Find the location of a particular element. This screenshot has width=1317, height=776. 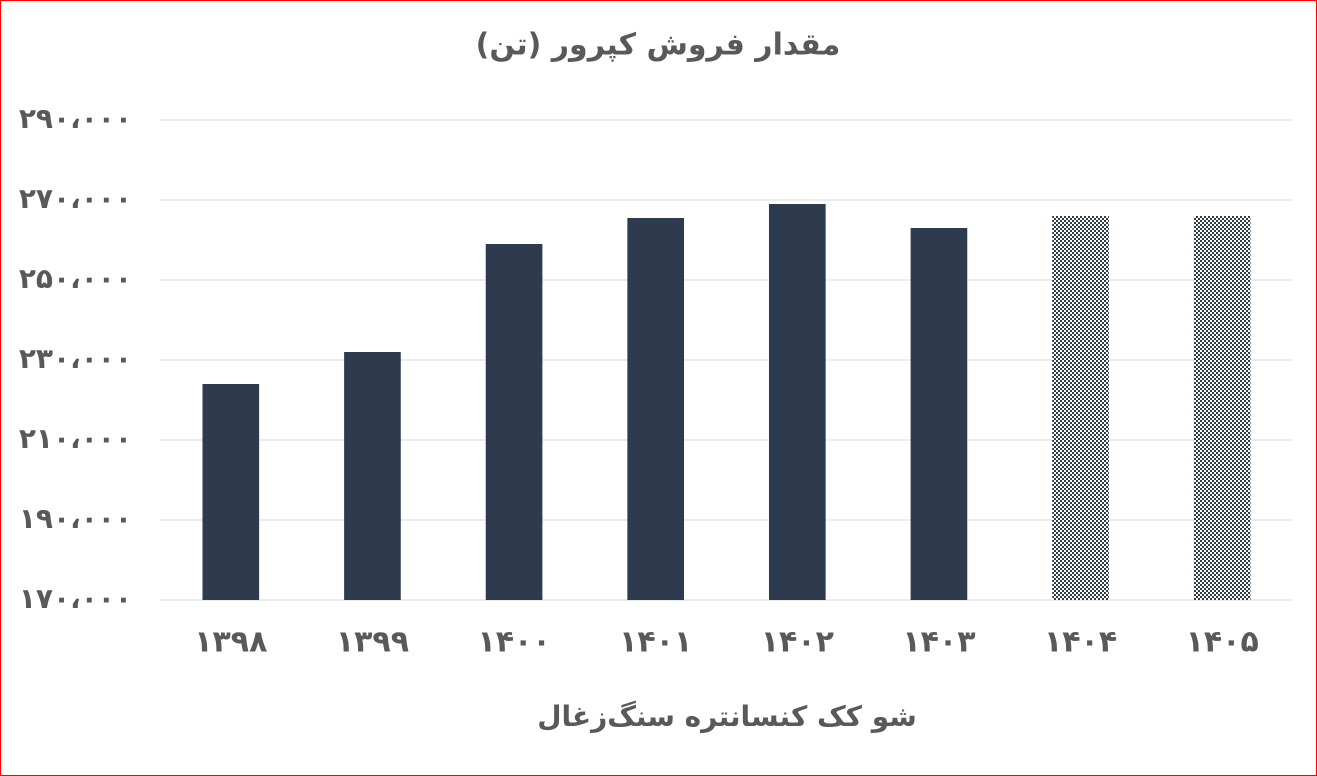

x-tick-label: ۱۴۰۴ is located at coordinates (1080, 642).